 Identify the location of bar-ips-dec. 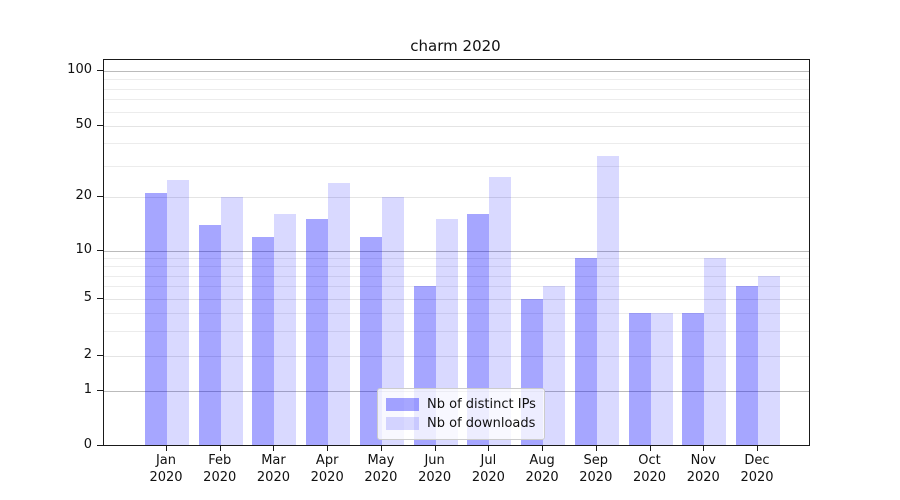
(746, 365).